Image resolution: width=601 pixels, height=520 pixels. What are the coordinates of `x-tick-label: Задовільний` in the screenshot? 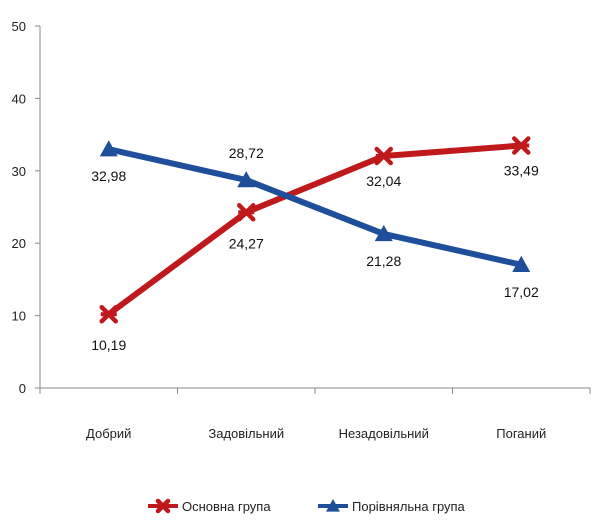 It's located at (246, 433).